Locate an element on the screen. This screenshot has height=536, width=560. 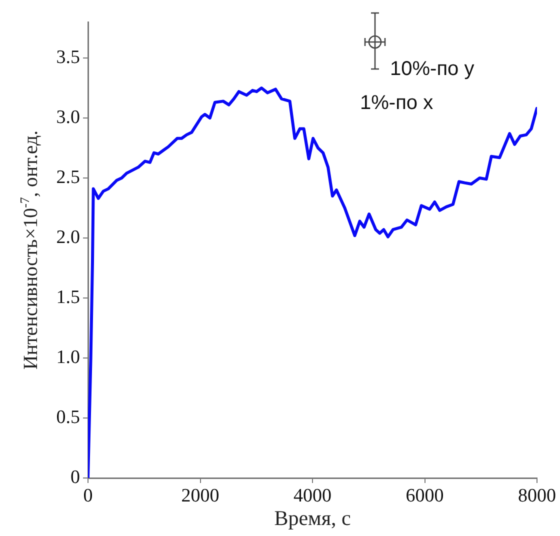
x-tick-label: 8000 is located at coordinates (537, 495).